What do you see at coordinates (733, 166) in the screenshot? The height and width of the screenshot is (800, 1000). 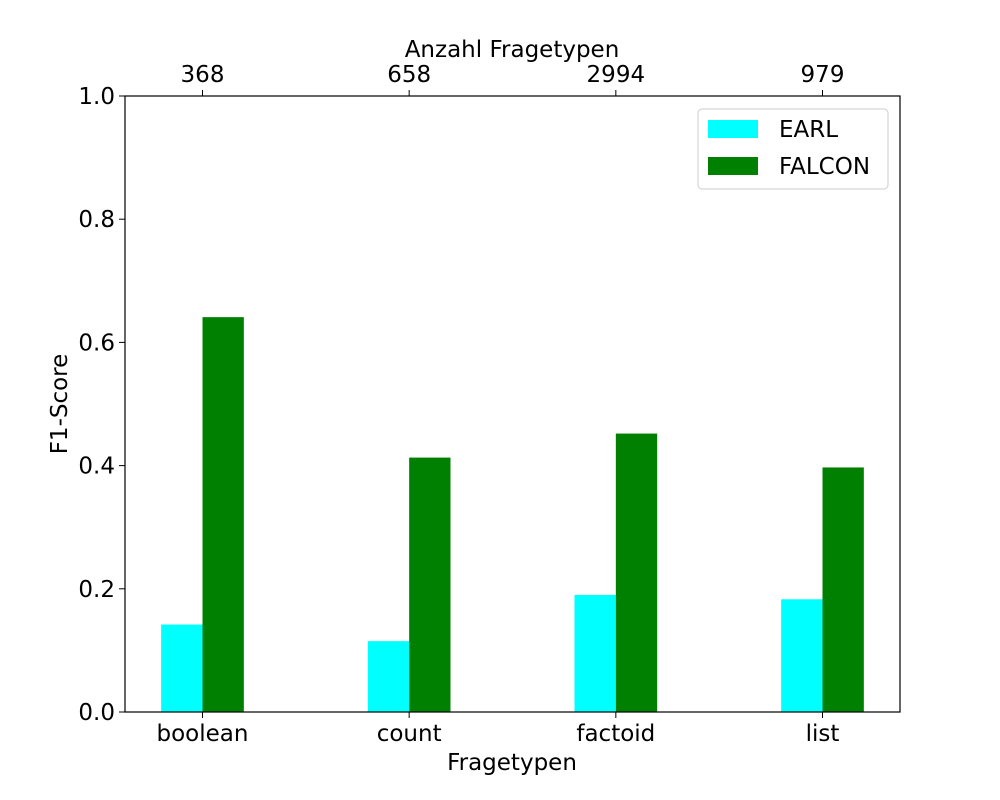 I see `legend-swatch-falcon` at bounding box center [733, 166].